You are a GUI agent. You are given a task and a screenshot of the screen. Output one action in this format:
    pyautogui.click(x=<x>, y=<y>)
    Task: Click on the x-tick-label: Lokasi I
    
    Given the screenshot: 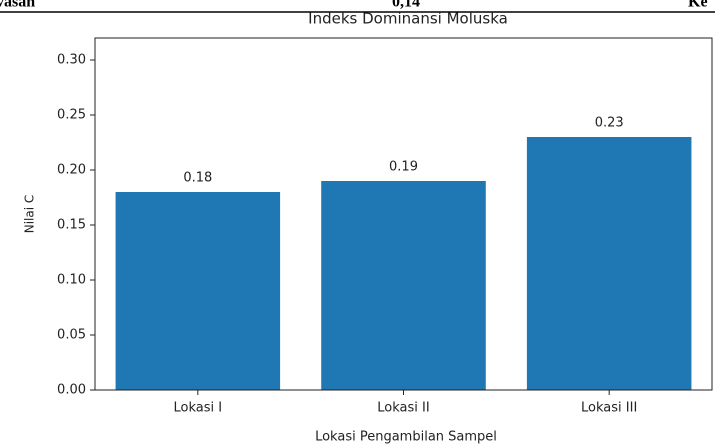 What is the action you would take?
    pyautogui.click(x=198, y=408)
    